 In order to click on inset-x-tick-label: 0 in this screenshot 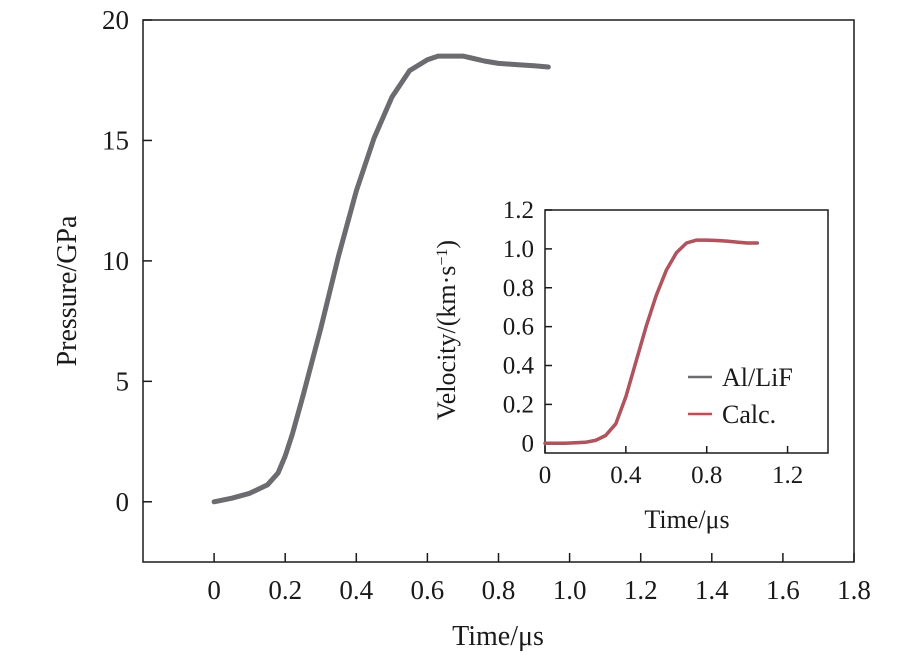, I will do `click(545, 475)`.